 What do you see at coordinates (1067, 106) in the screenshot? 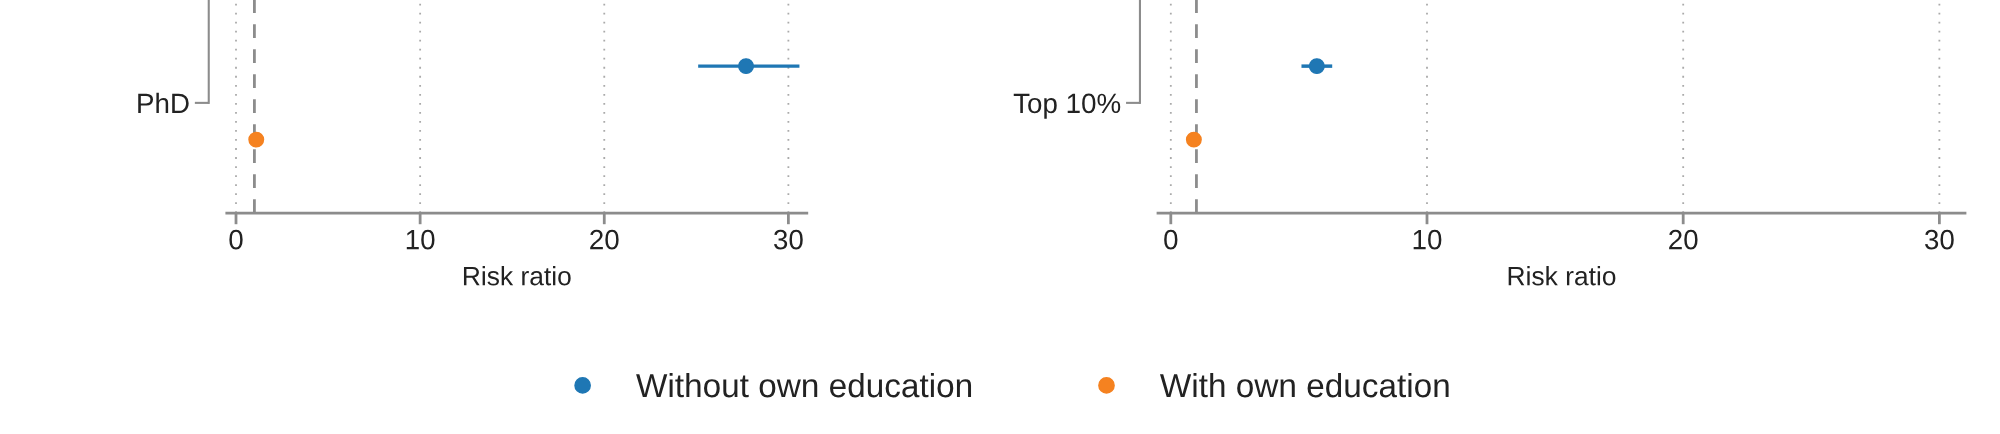
I see `y-tick-label: Top 10%` at bounding box center [1067, 106].